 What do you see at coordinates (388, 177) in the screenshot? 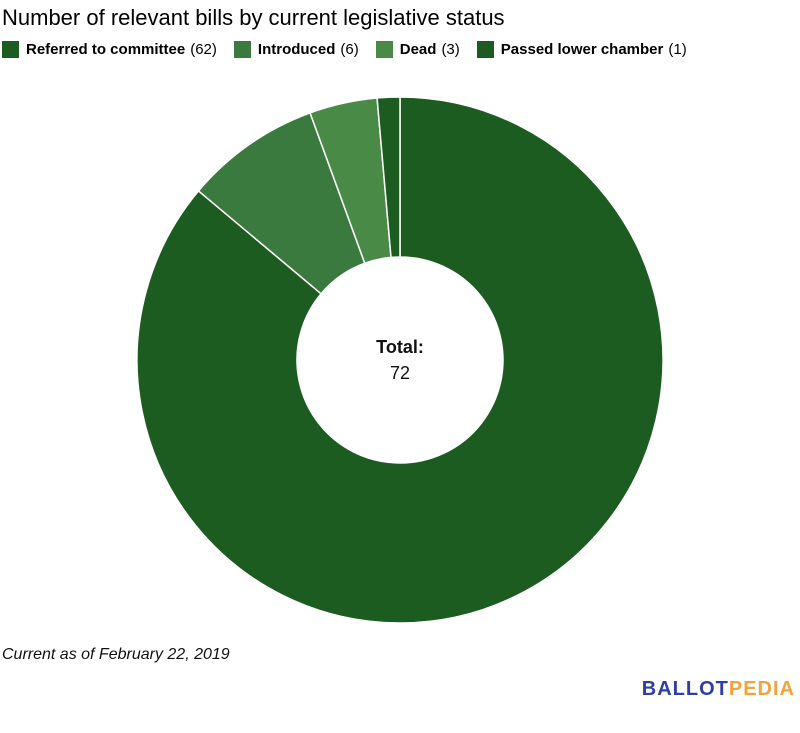
I see `donut-segment-passed-lower-chamber` at bounding box center [388, 177].